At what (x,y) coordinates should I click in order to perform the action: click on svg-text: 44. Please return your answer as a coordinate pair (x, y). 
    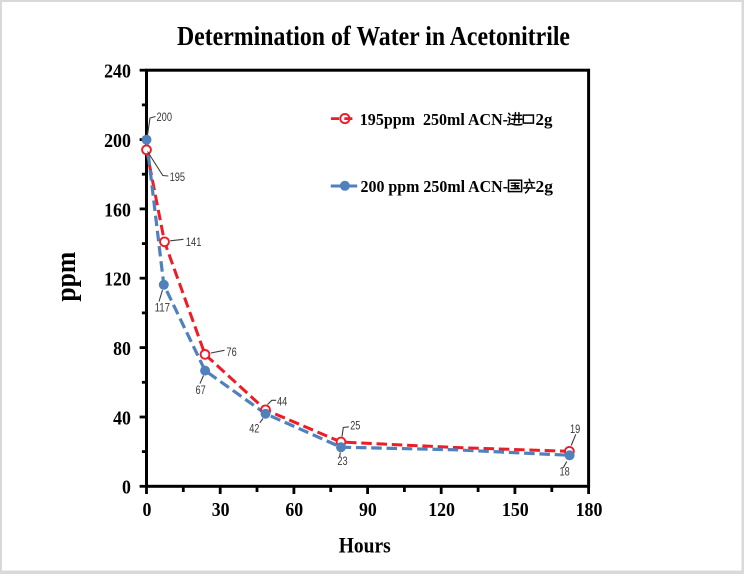
    Looking at the image, I should click on (282, 403).